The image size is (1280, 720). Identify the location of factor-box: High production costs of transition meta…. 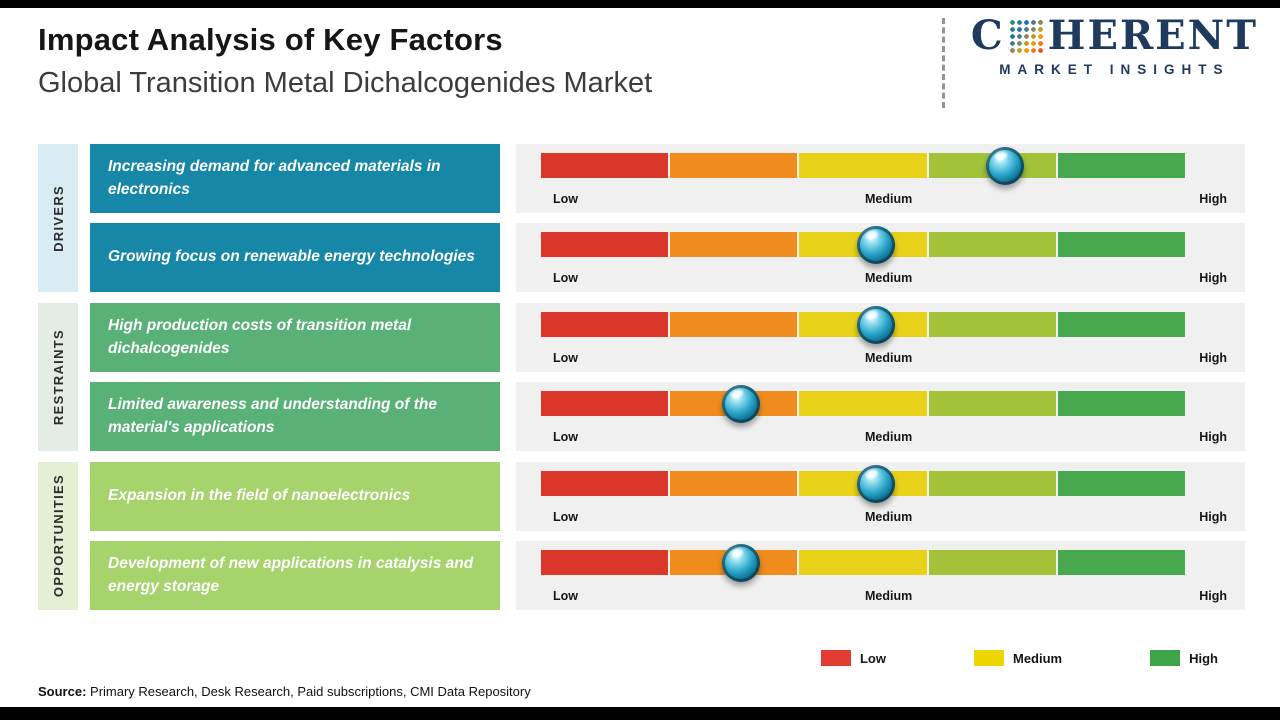
(295, 337).